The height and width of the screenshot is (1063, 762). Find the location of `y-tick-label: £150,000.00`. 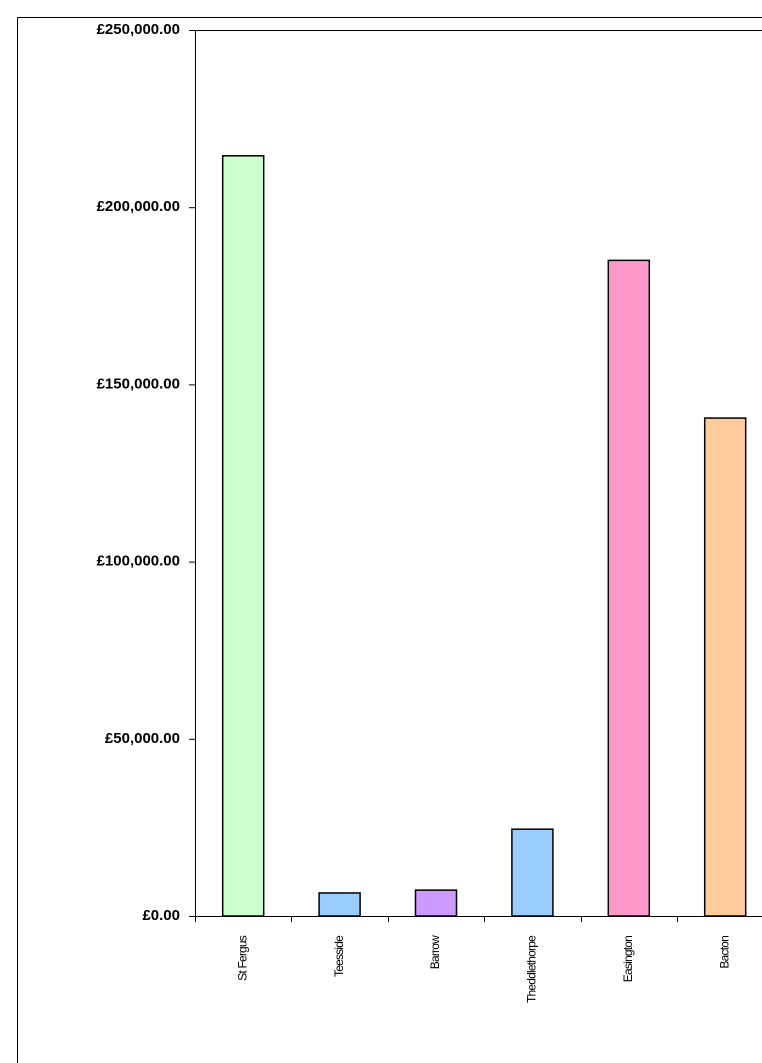

y-tick-label: £150,000.00 is located at coordinates (138, 383).